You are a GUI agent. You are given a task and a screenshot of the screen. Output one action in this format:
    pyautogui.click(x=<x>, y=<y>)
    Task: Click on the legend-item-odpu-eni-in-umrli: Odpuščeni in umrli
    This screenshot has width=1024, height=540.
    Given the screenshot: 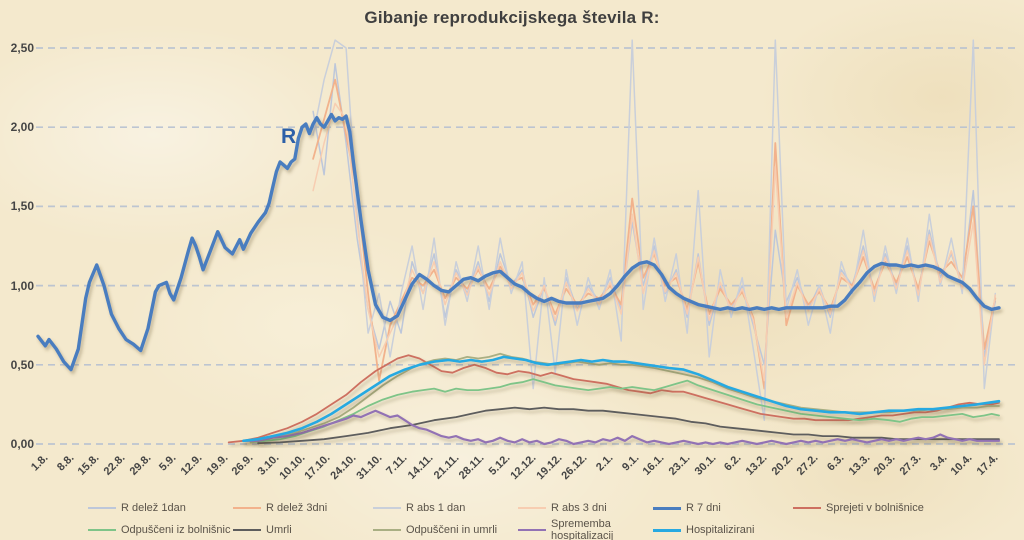 What is the action you would take?
    pyautogui.click(x=445, y=530)
    